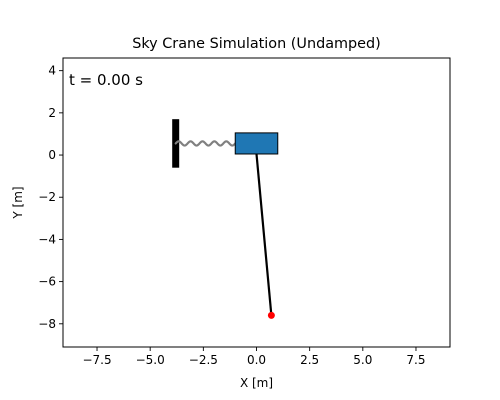 The width and height of the screenshot is (500, 400). I want to click on y-tick-label: 2, so click(52, 113).